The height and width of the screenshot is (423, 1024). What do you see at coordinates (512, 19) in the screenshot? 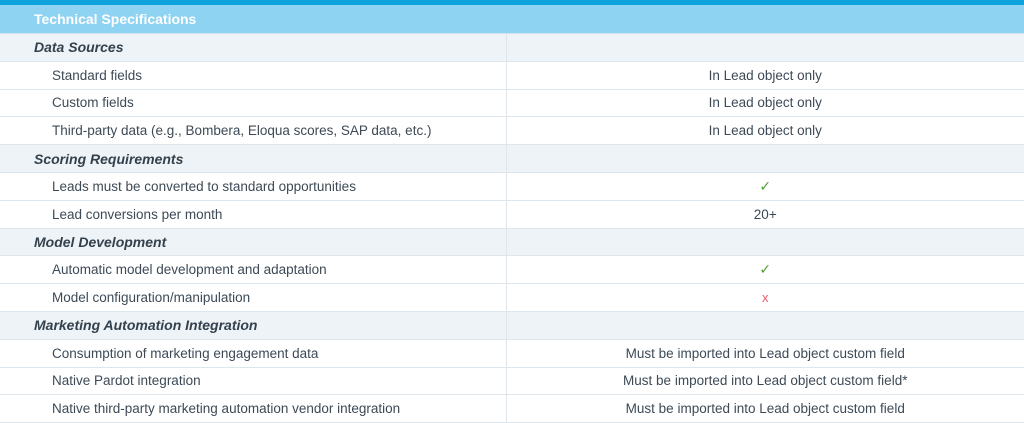
I see `table-title-bar: Technical Specifications` at bounding box center [512, 19].